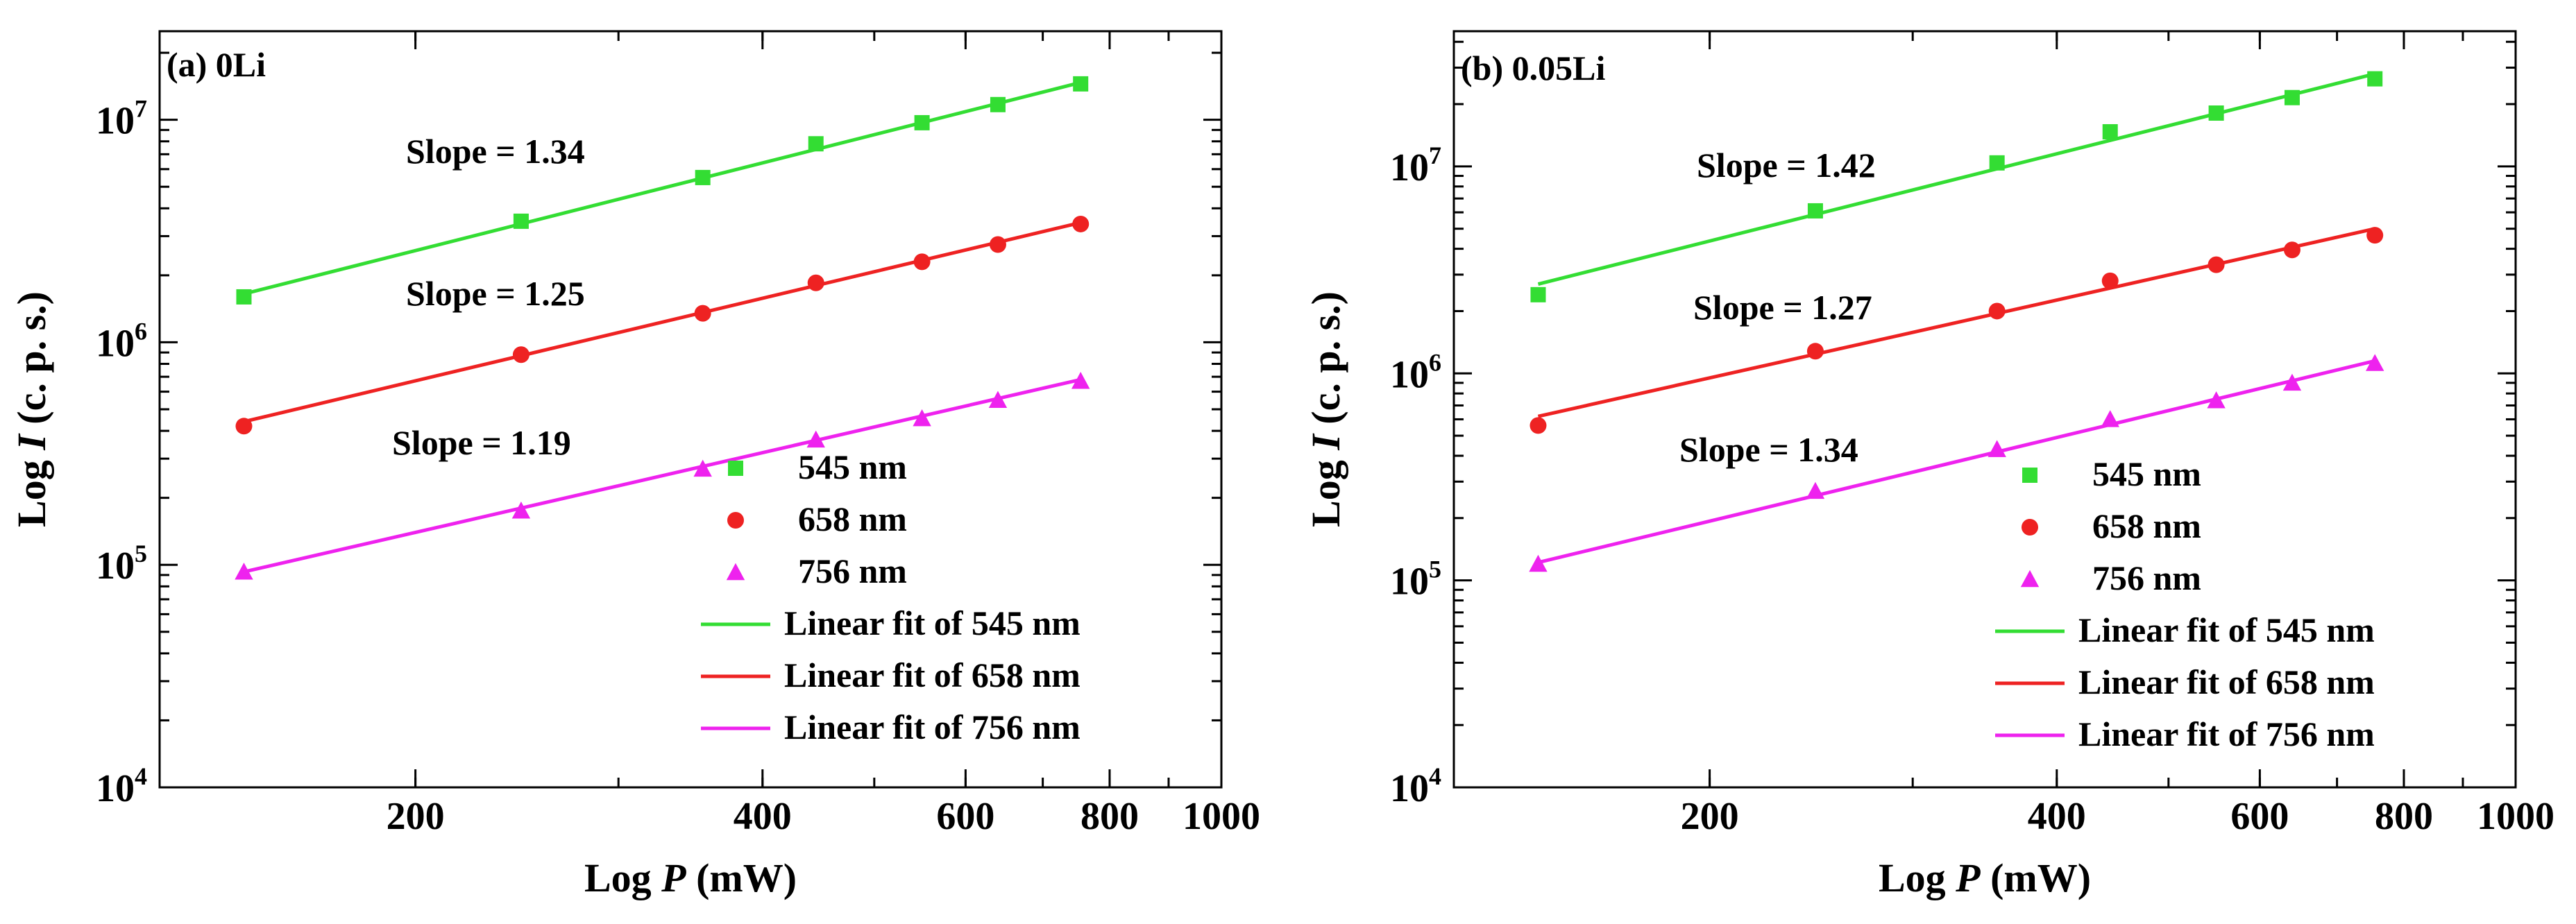 This screenshot has height=924, width=2576. What do you see at coordinates (496, 293) in the screenshot?
I see `slope-label: Slope = 1.25` at bounding box center [496, 293].